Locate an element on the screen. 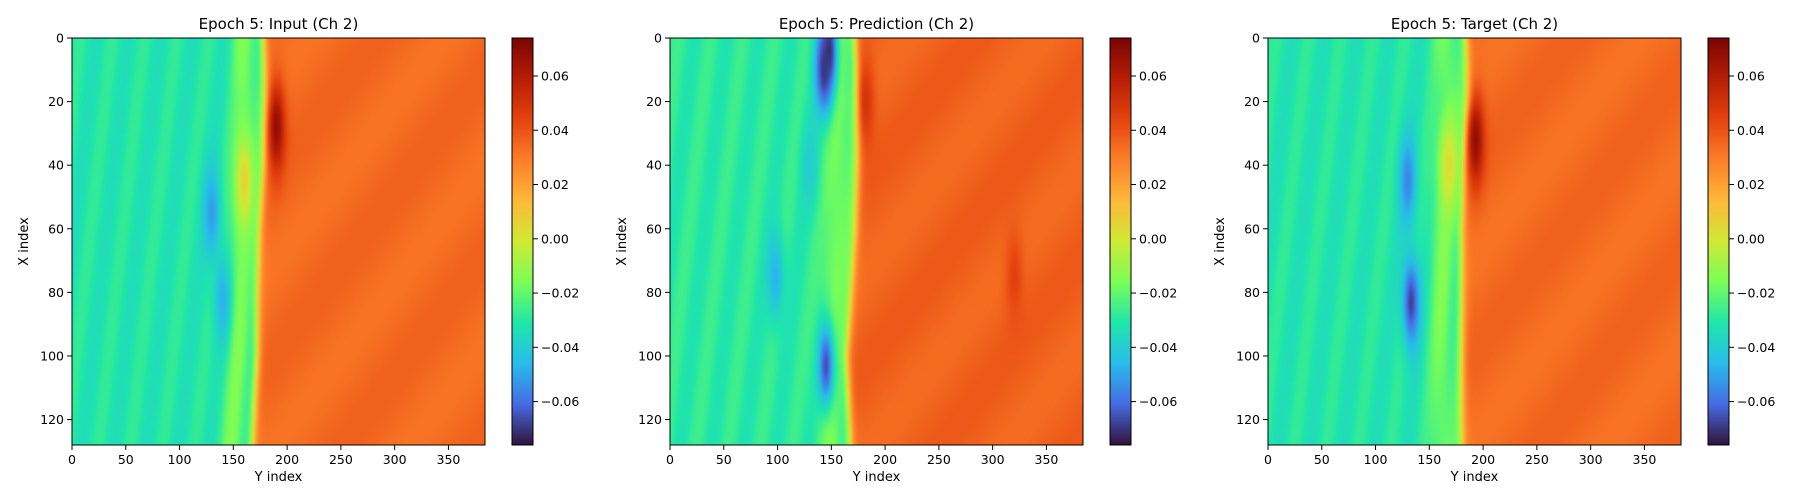 This screenshot has width=1800, height=504. chart-title: Epoch 5: Prediction (Ch 2) is located at coordinates (876, 24).